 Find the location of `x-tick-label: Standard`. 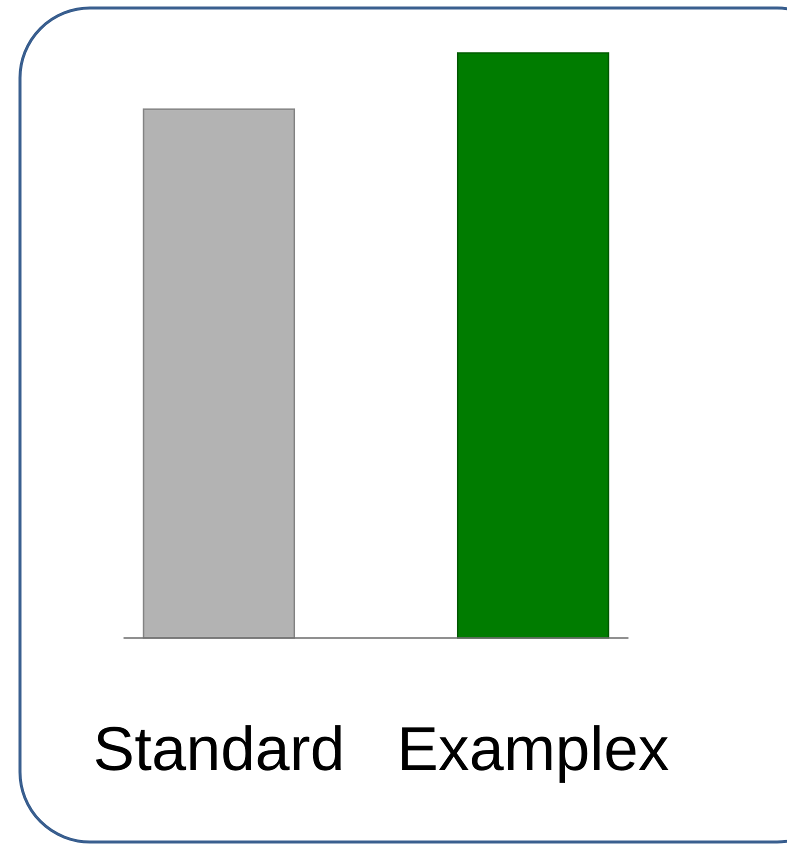

x-tick-label: Standard is located at coordinates (219, 749).